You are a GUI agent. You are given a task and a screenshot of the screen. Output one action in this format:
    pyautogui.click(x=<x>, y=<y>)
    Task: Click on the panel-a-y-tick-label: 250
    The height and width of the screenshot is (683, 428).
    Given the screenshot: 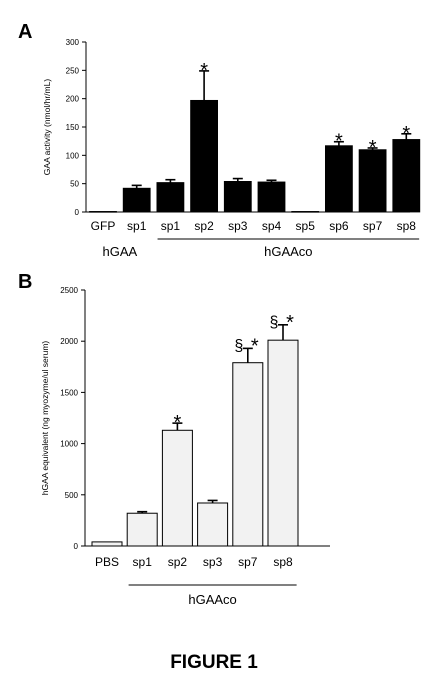 What is the action you would take?
    pyautogui.click(x=73, y=70)
    